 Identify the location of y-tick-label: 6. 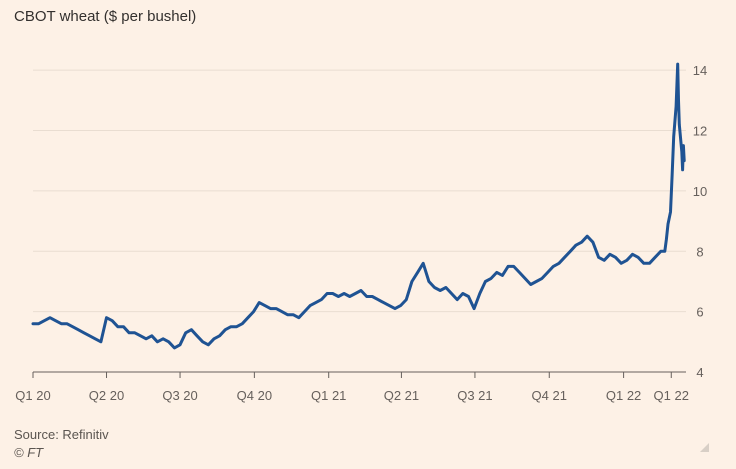
(699, 312).